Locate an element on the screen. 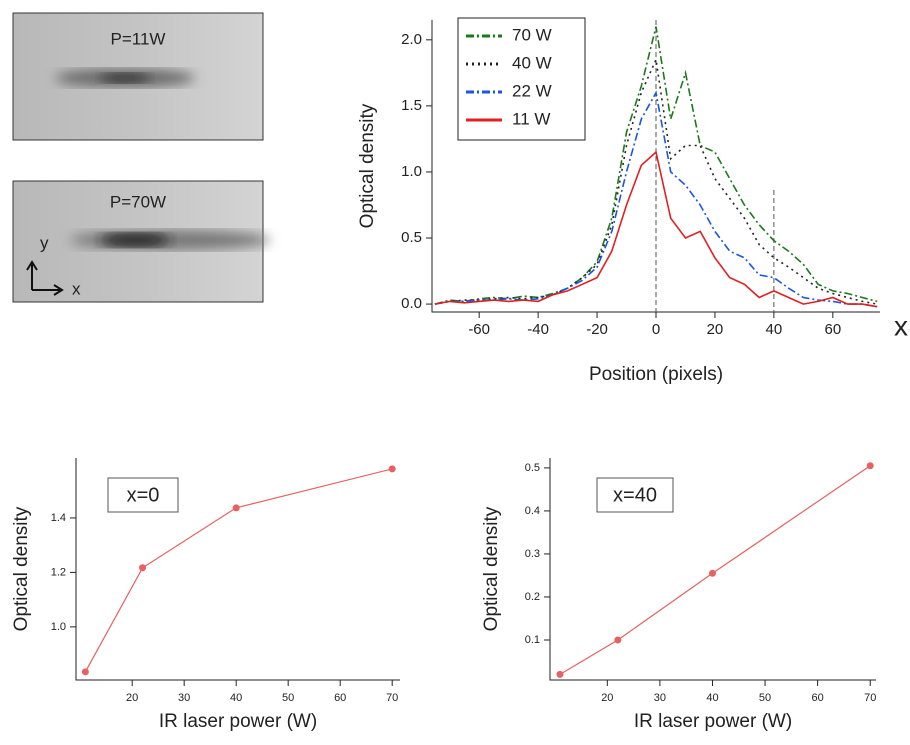 This screenshot has width=910, height=745. annotation: x=0 is located at coordinates (143, 495).